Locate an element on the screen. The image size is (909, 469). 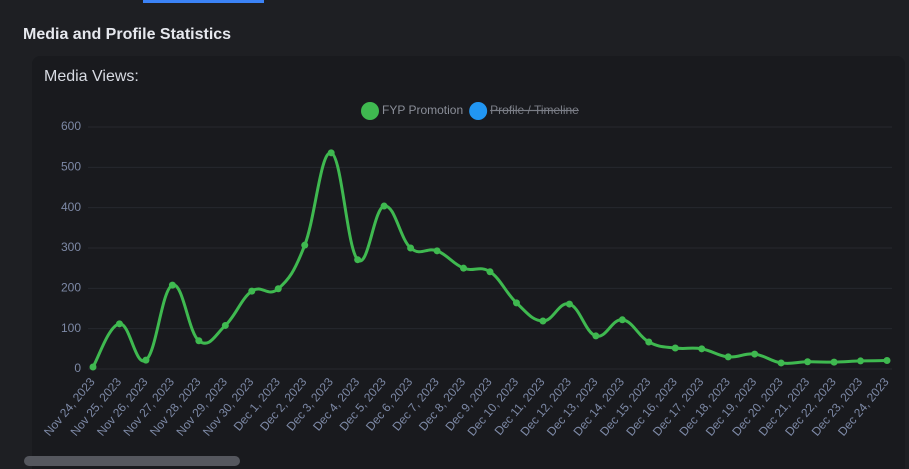
chart-title: Media Views: is located at coordinates (91, 76).